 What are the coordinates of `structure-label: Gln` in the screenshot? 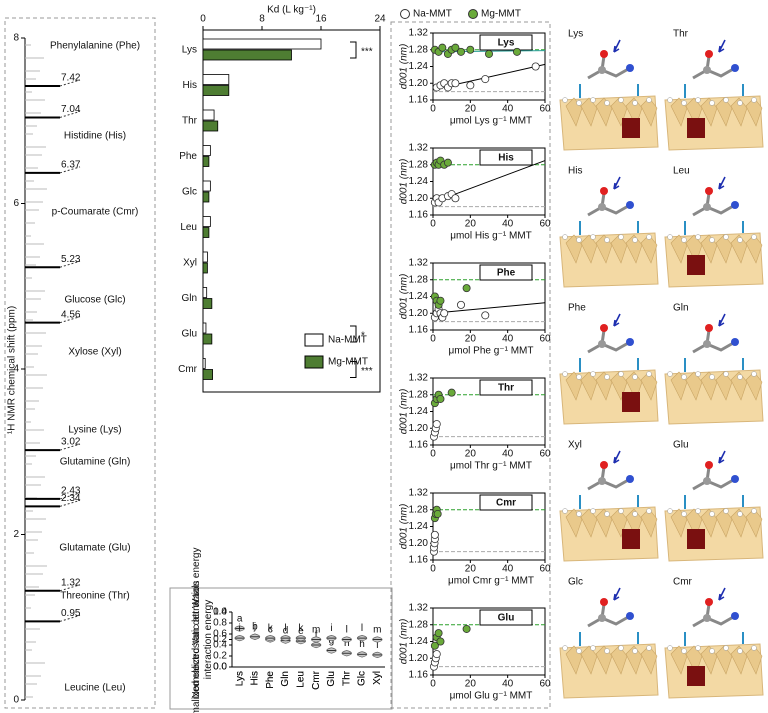 It's located at (681, 308).